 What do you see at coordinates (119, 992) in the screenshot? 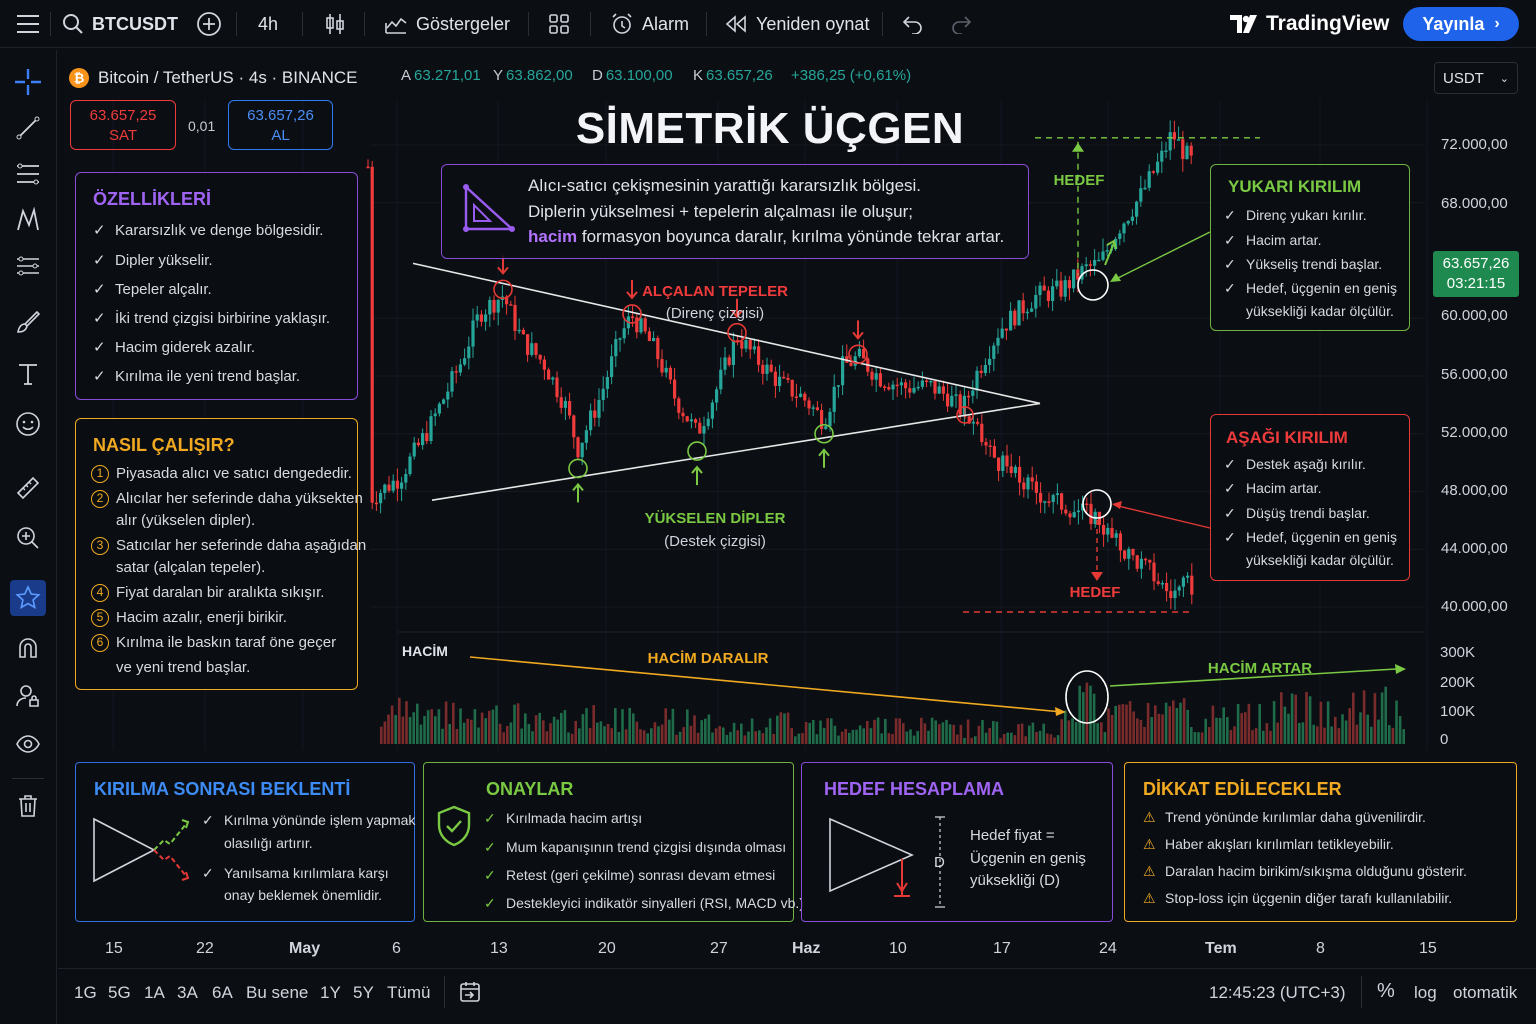
I see `range-5d: 5G` at bounding box center [119, 992].